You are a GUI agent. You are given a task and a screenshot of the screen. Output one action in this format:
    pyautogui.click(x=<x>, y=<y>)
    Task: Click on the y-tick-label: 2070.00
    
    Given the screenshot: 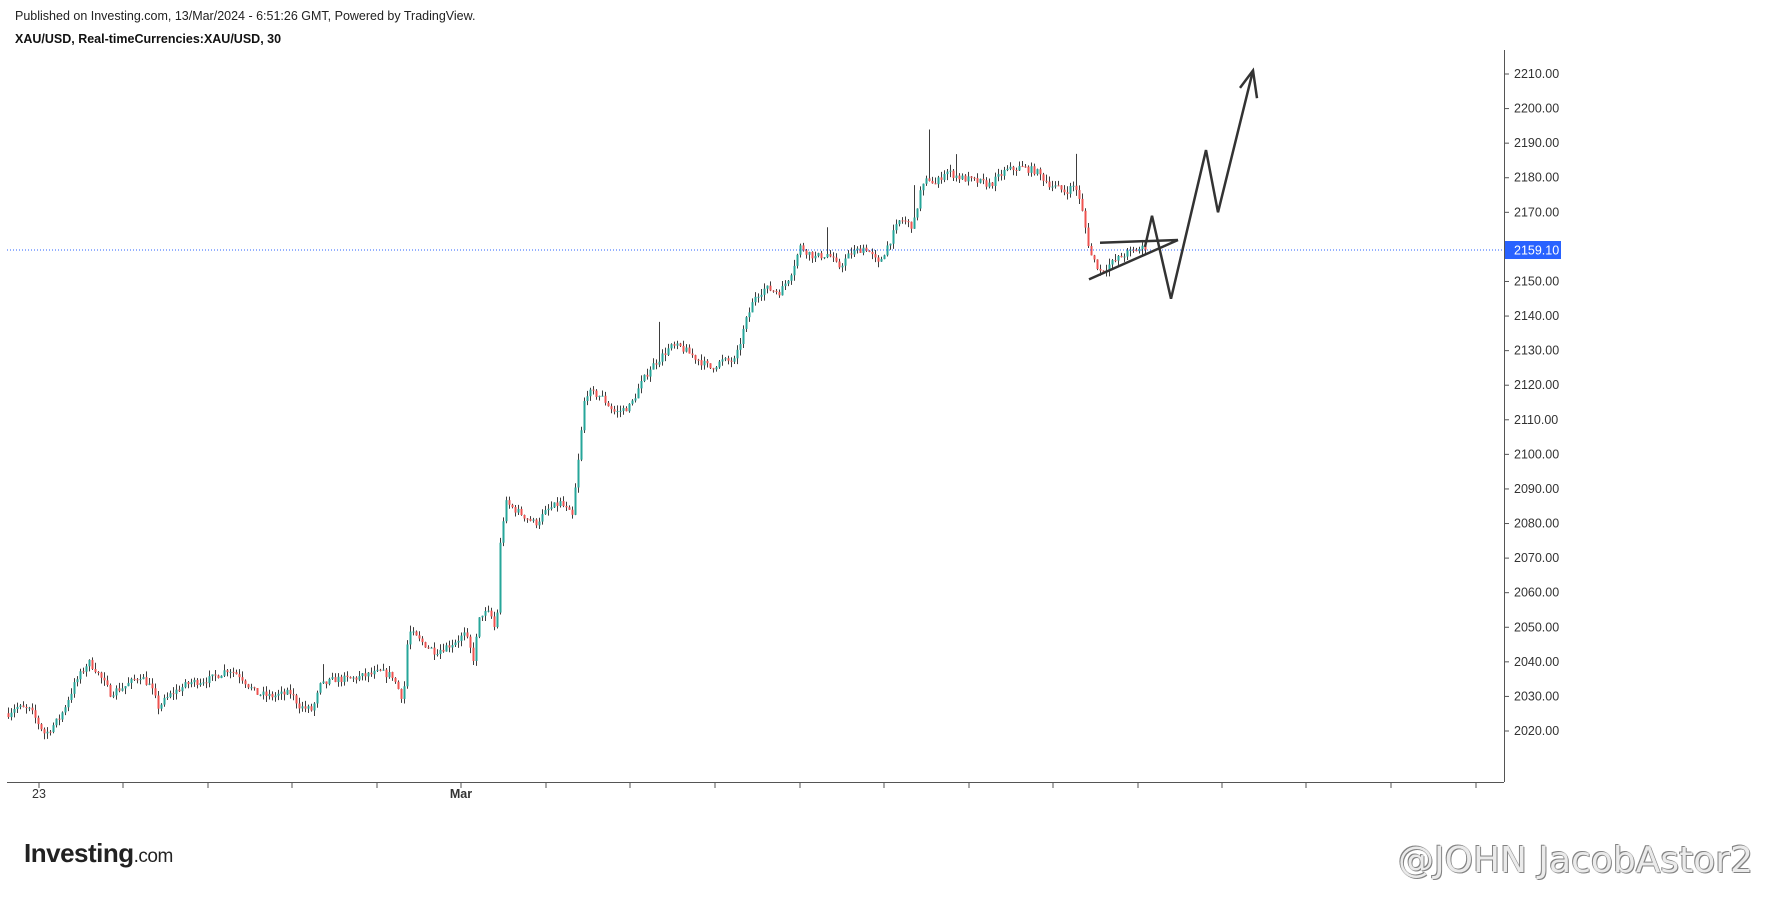 What is the action you would take?
    pyautogui.click(x=1536, y=558)
    